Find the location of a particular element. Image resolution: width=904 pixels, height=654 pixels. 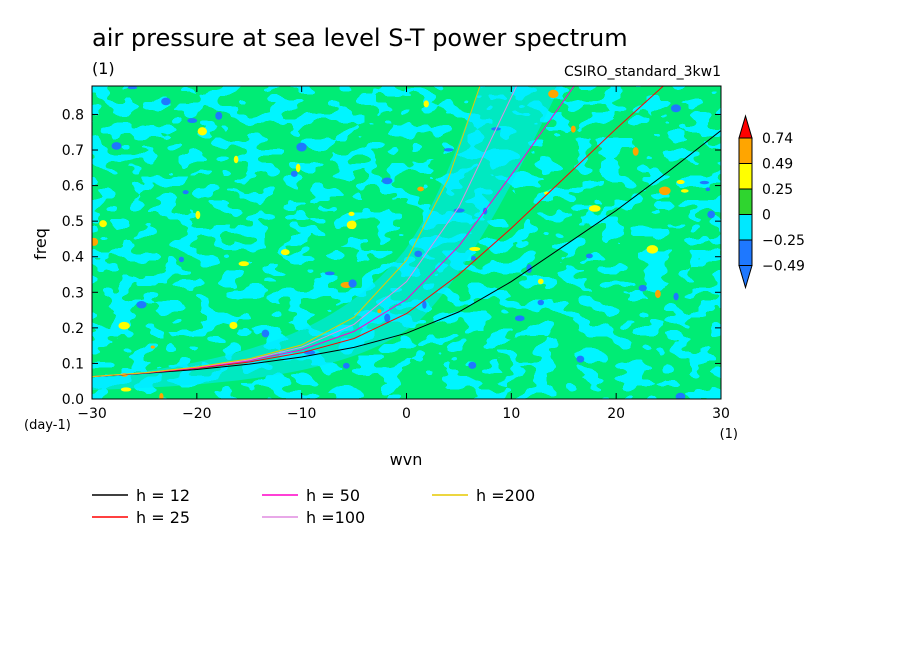

legend-label: h = 12 is located at coordinates (163, 495).